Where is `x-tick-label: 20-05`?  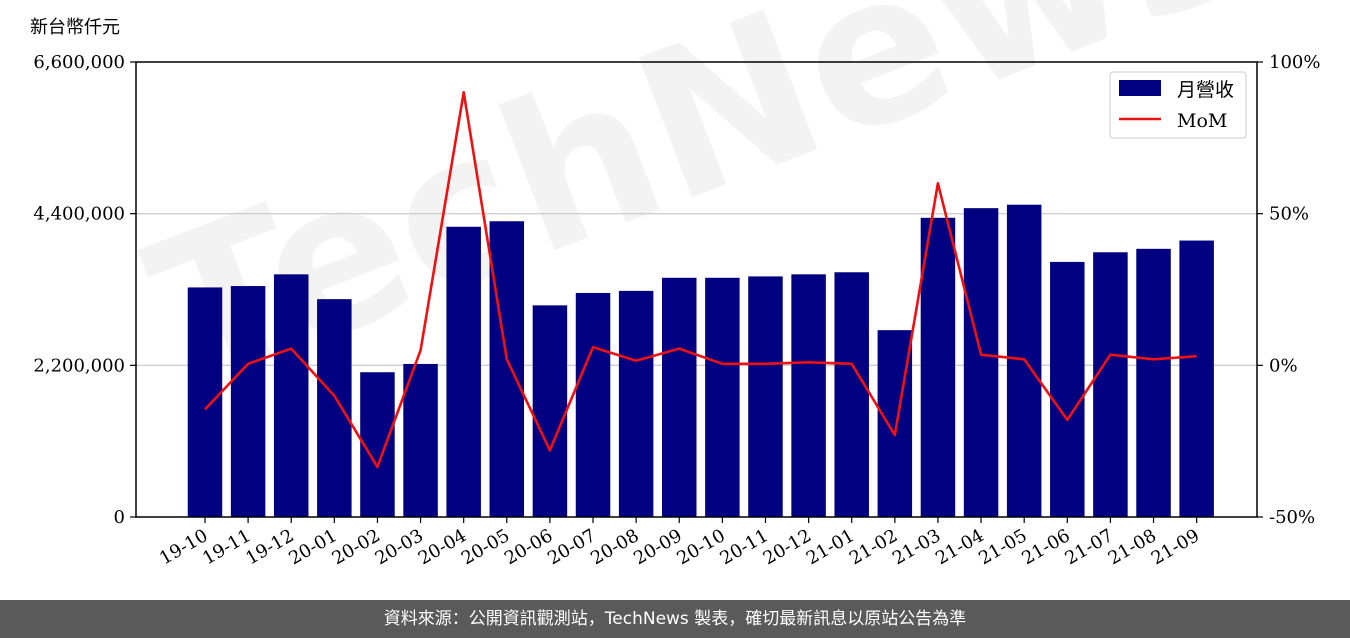
x-tick-label: 20-05 is located at coordinates (485, 547).